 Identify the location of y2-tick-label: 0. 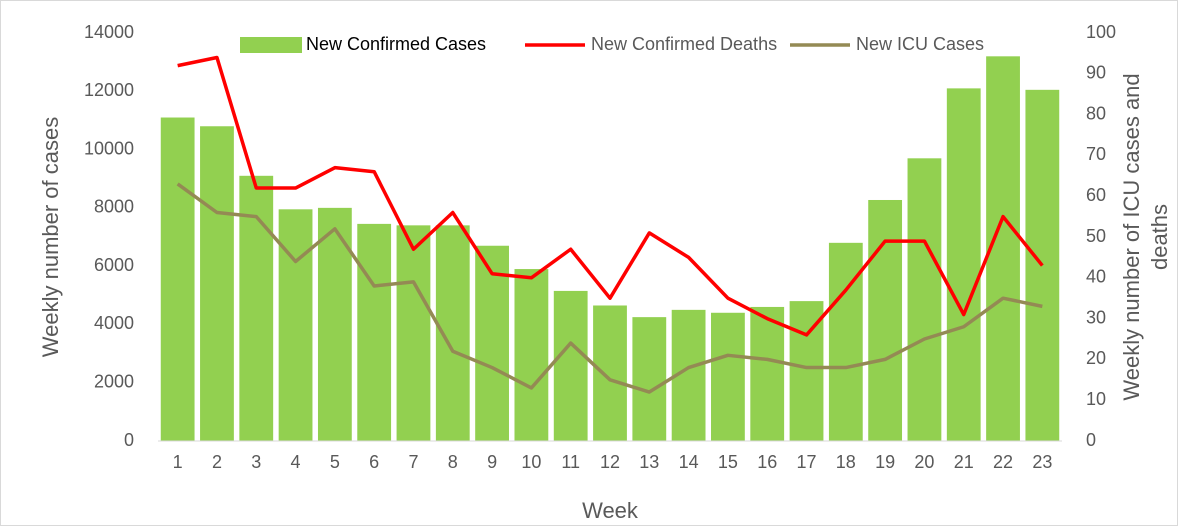
(1091, 440).